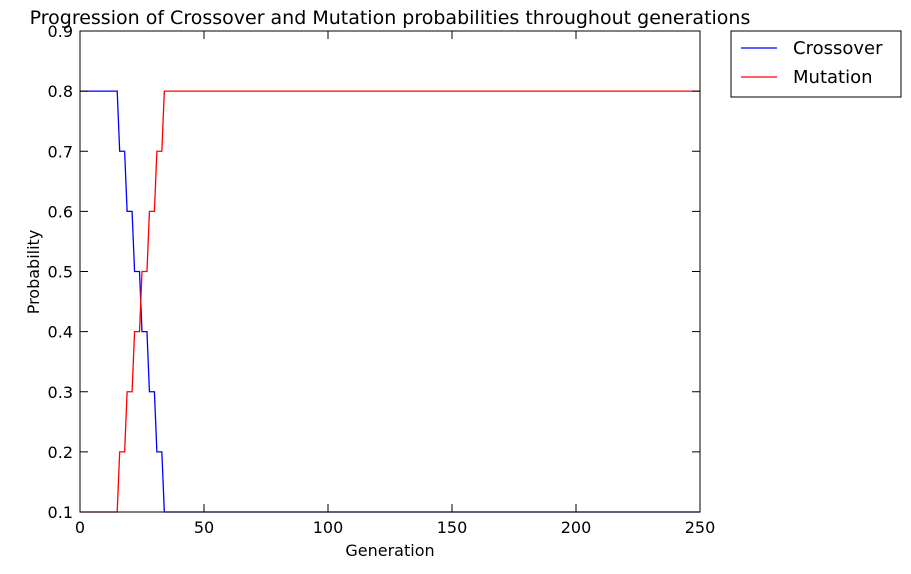 The width and height of the screenshot is (911, 574). I want to click on legend: Crossover Mutation, so click(816, 64).